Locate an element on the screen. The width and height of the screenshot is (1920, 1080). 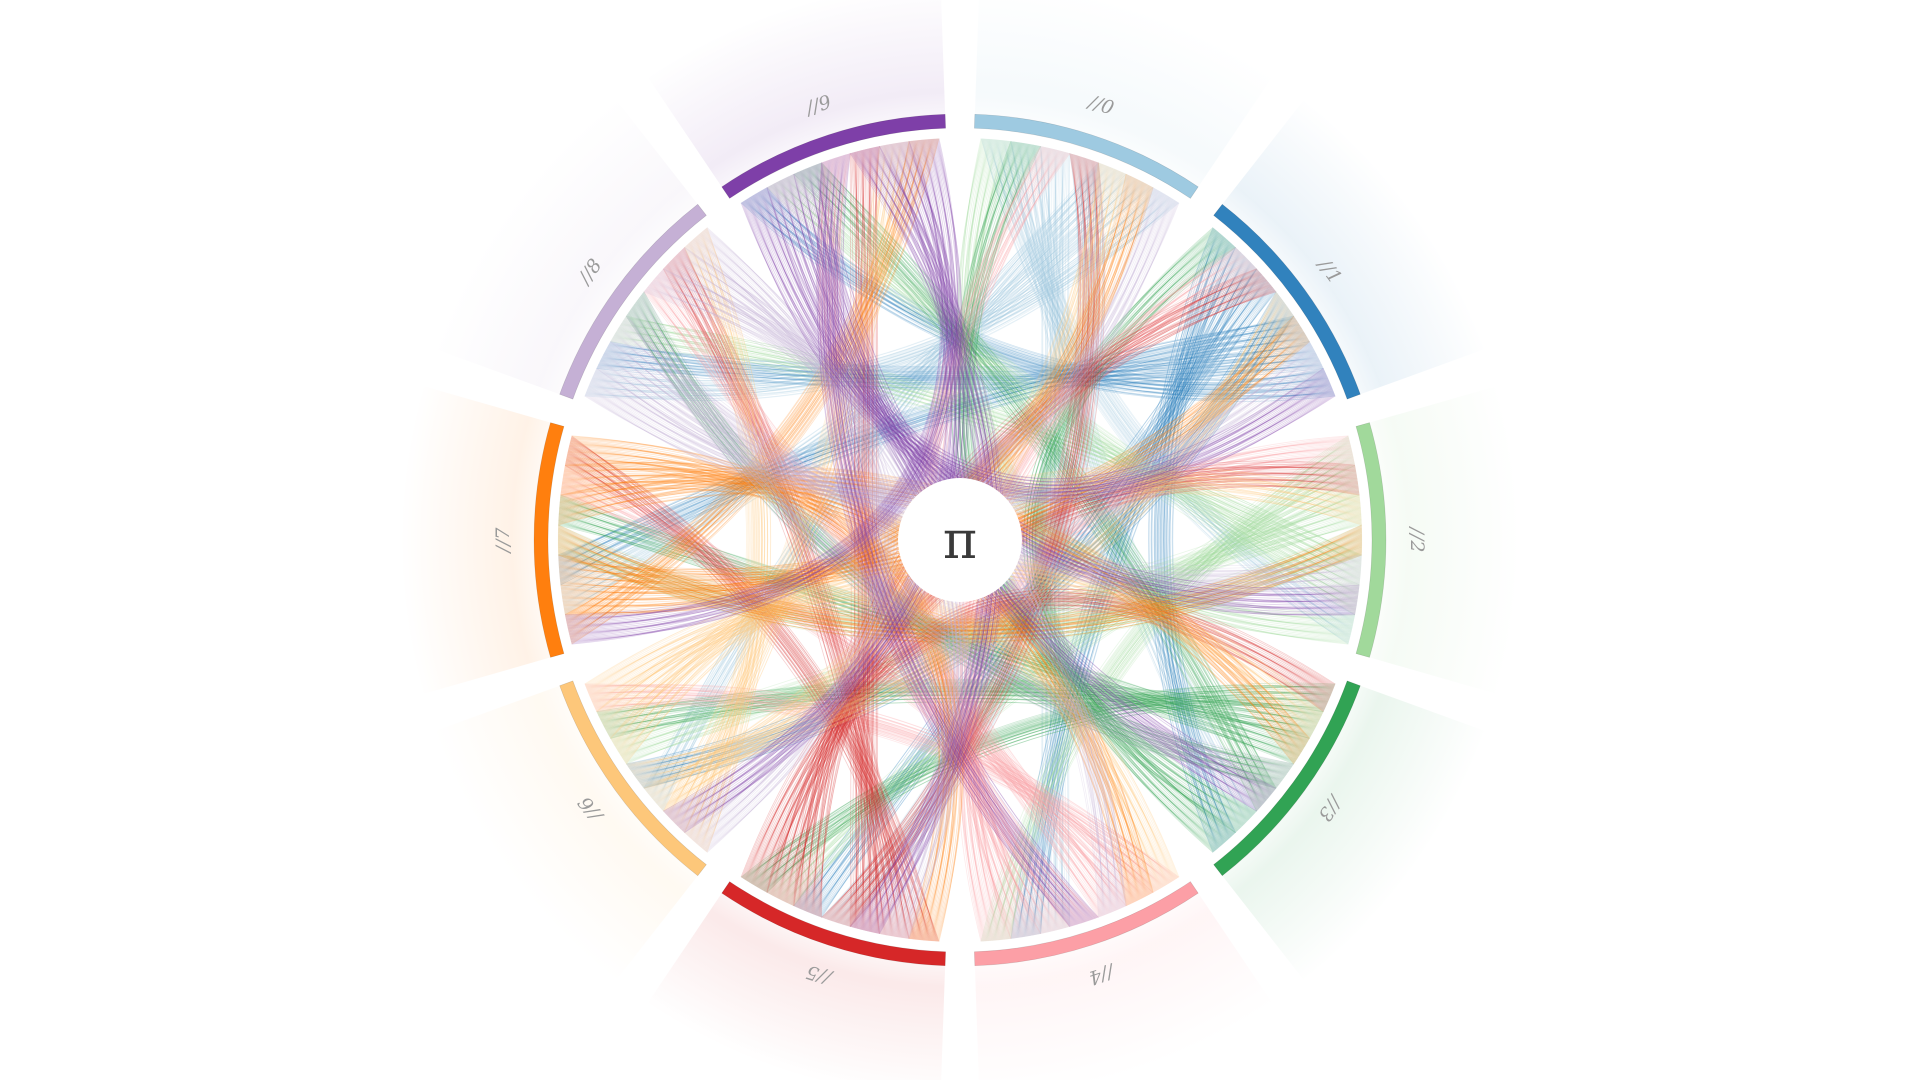
chord-7-2-1907 is located at coordinates (960, 573).